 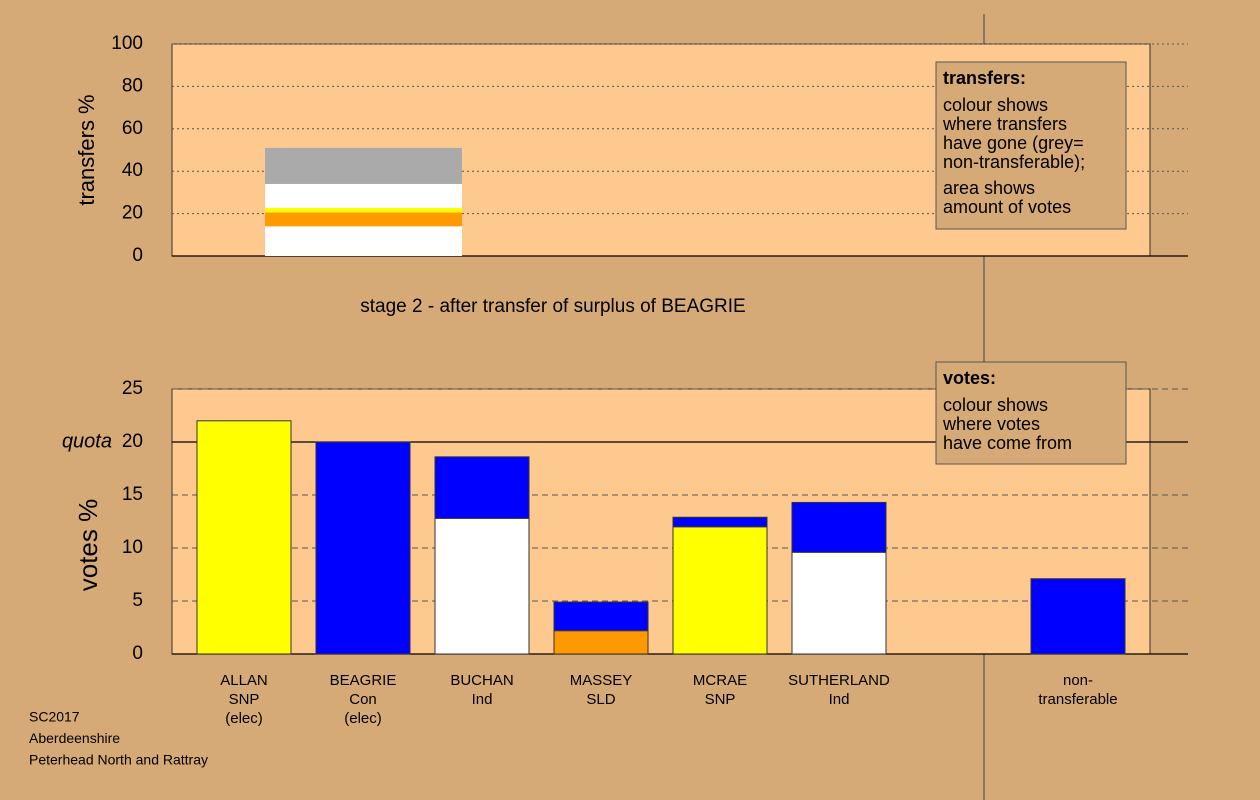 What do you see at coordinates (74, 738) in the screenshot?
I see `footer-text: Aberdeenshire` at bounding box center [74, 738].